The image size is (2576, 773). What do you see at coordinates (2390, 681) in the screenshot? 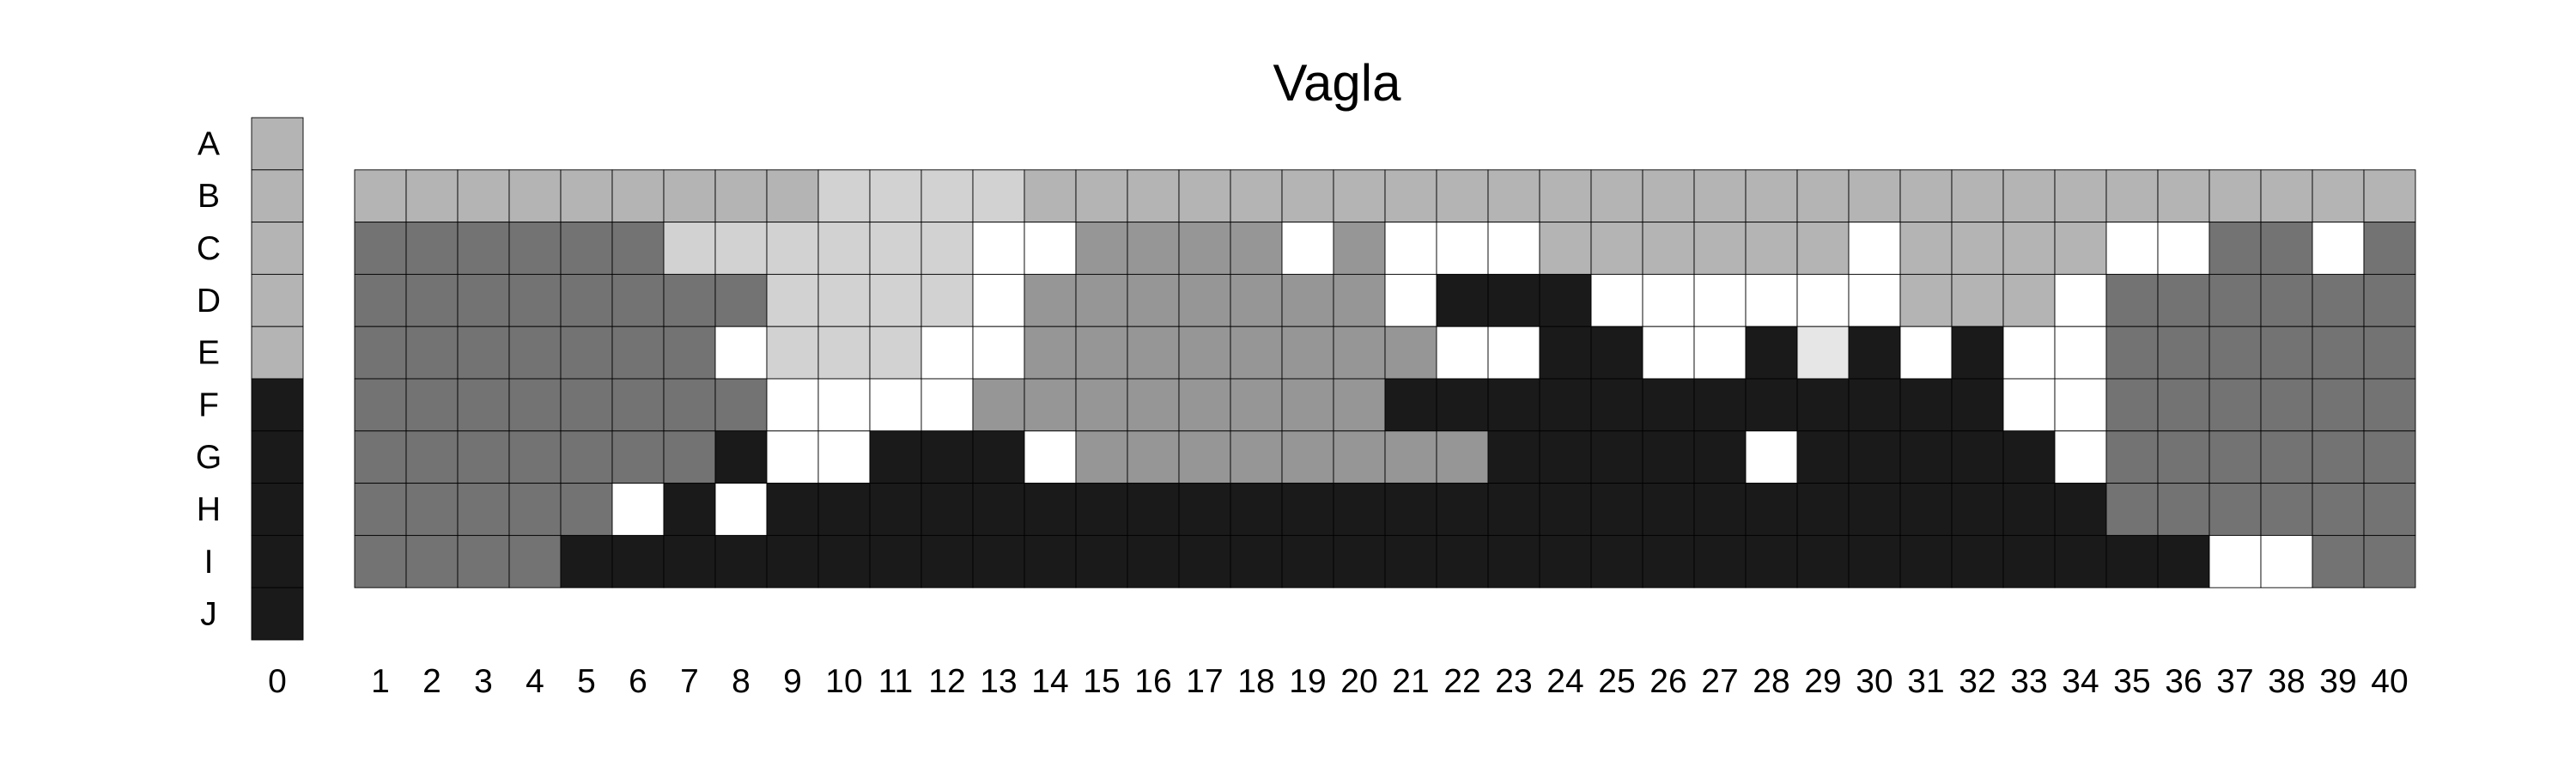
I see `column-label-40: 40` at bounding box center [2390, 681].